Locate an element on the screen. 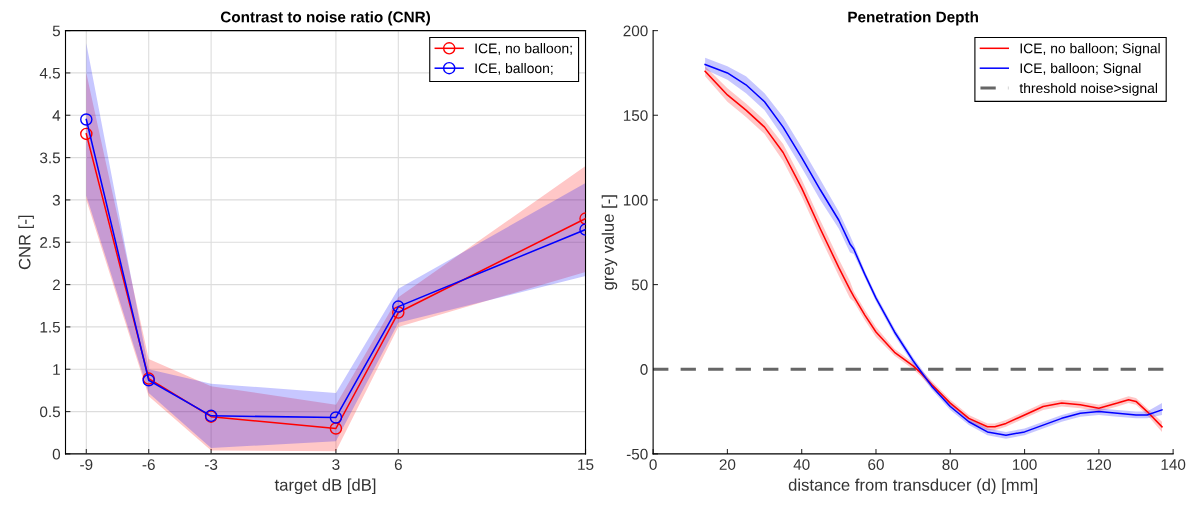 The width and height of the screenshot is (1191, 510). y-tick-label: 1.5 is located at coordinates (50, 327).